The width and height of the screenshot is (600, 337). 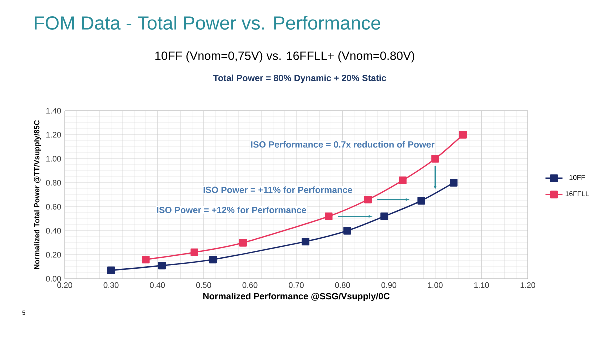 What do you see at coordinates (297, 297) in the screenshot?
I see `x-axis-title: Normalized Performance @SSG/Vsupply/0C` at bounding box center [297, 297].